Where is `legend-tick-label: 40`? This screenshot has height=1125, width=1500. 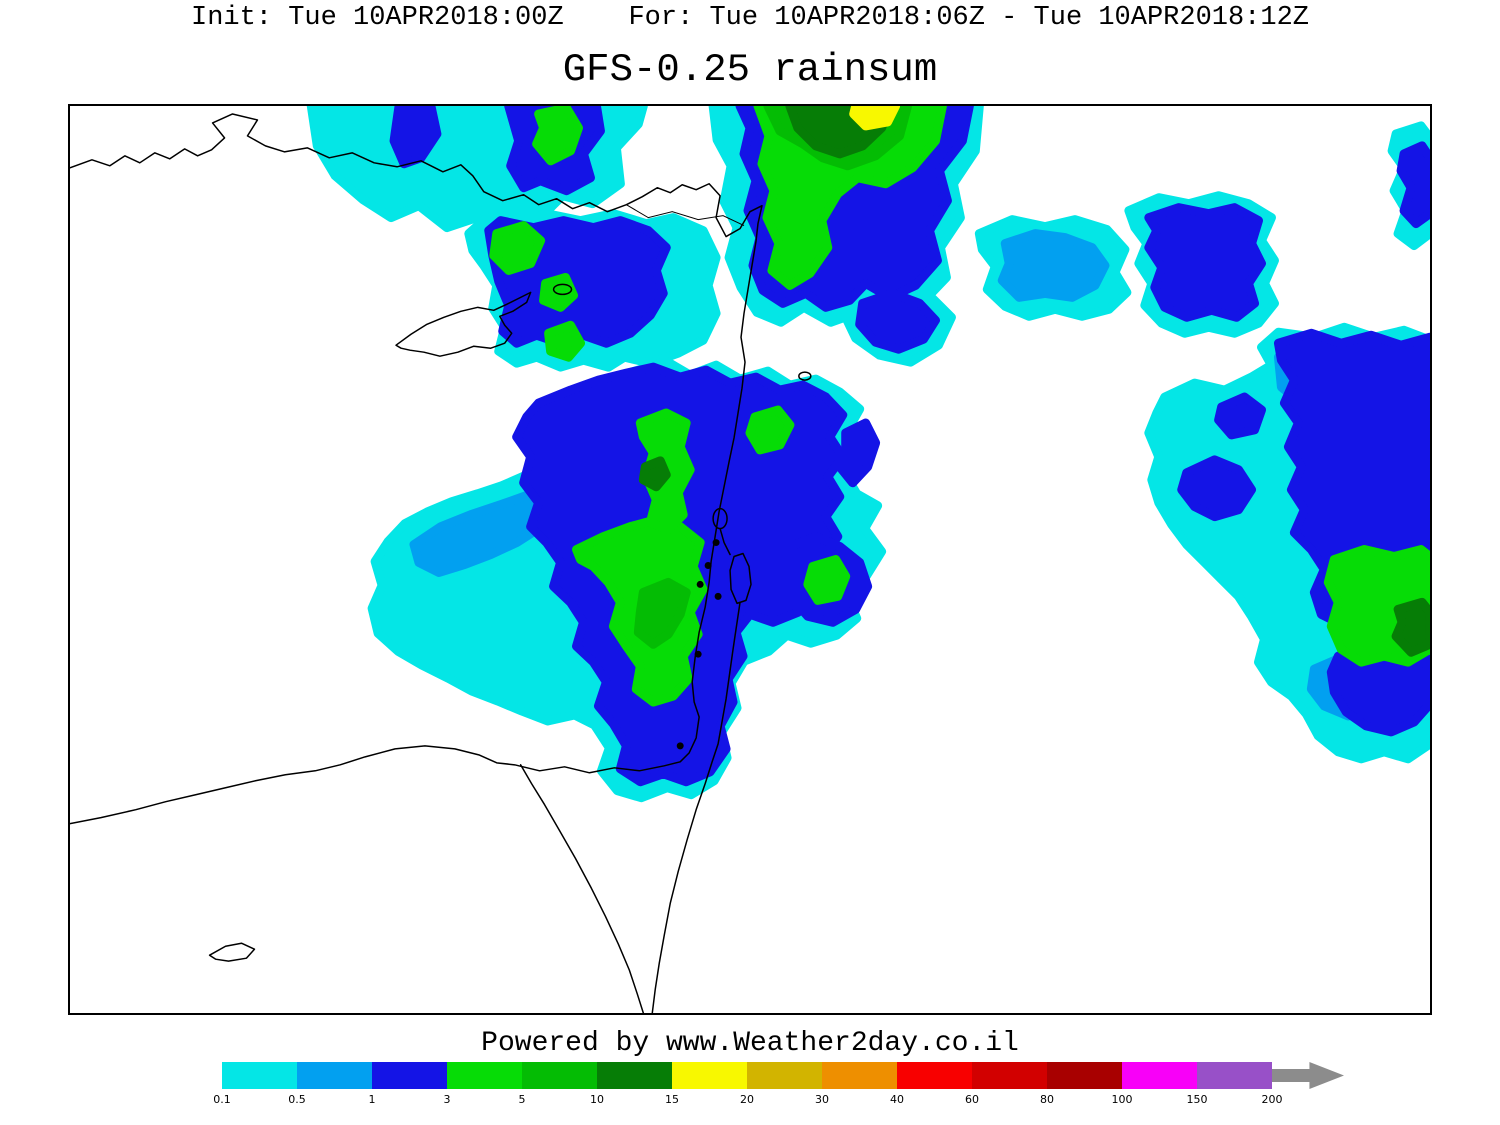
legend-tick-label: 40 is located at coordinates (897, 1099).